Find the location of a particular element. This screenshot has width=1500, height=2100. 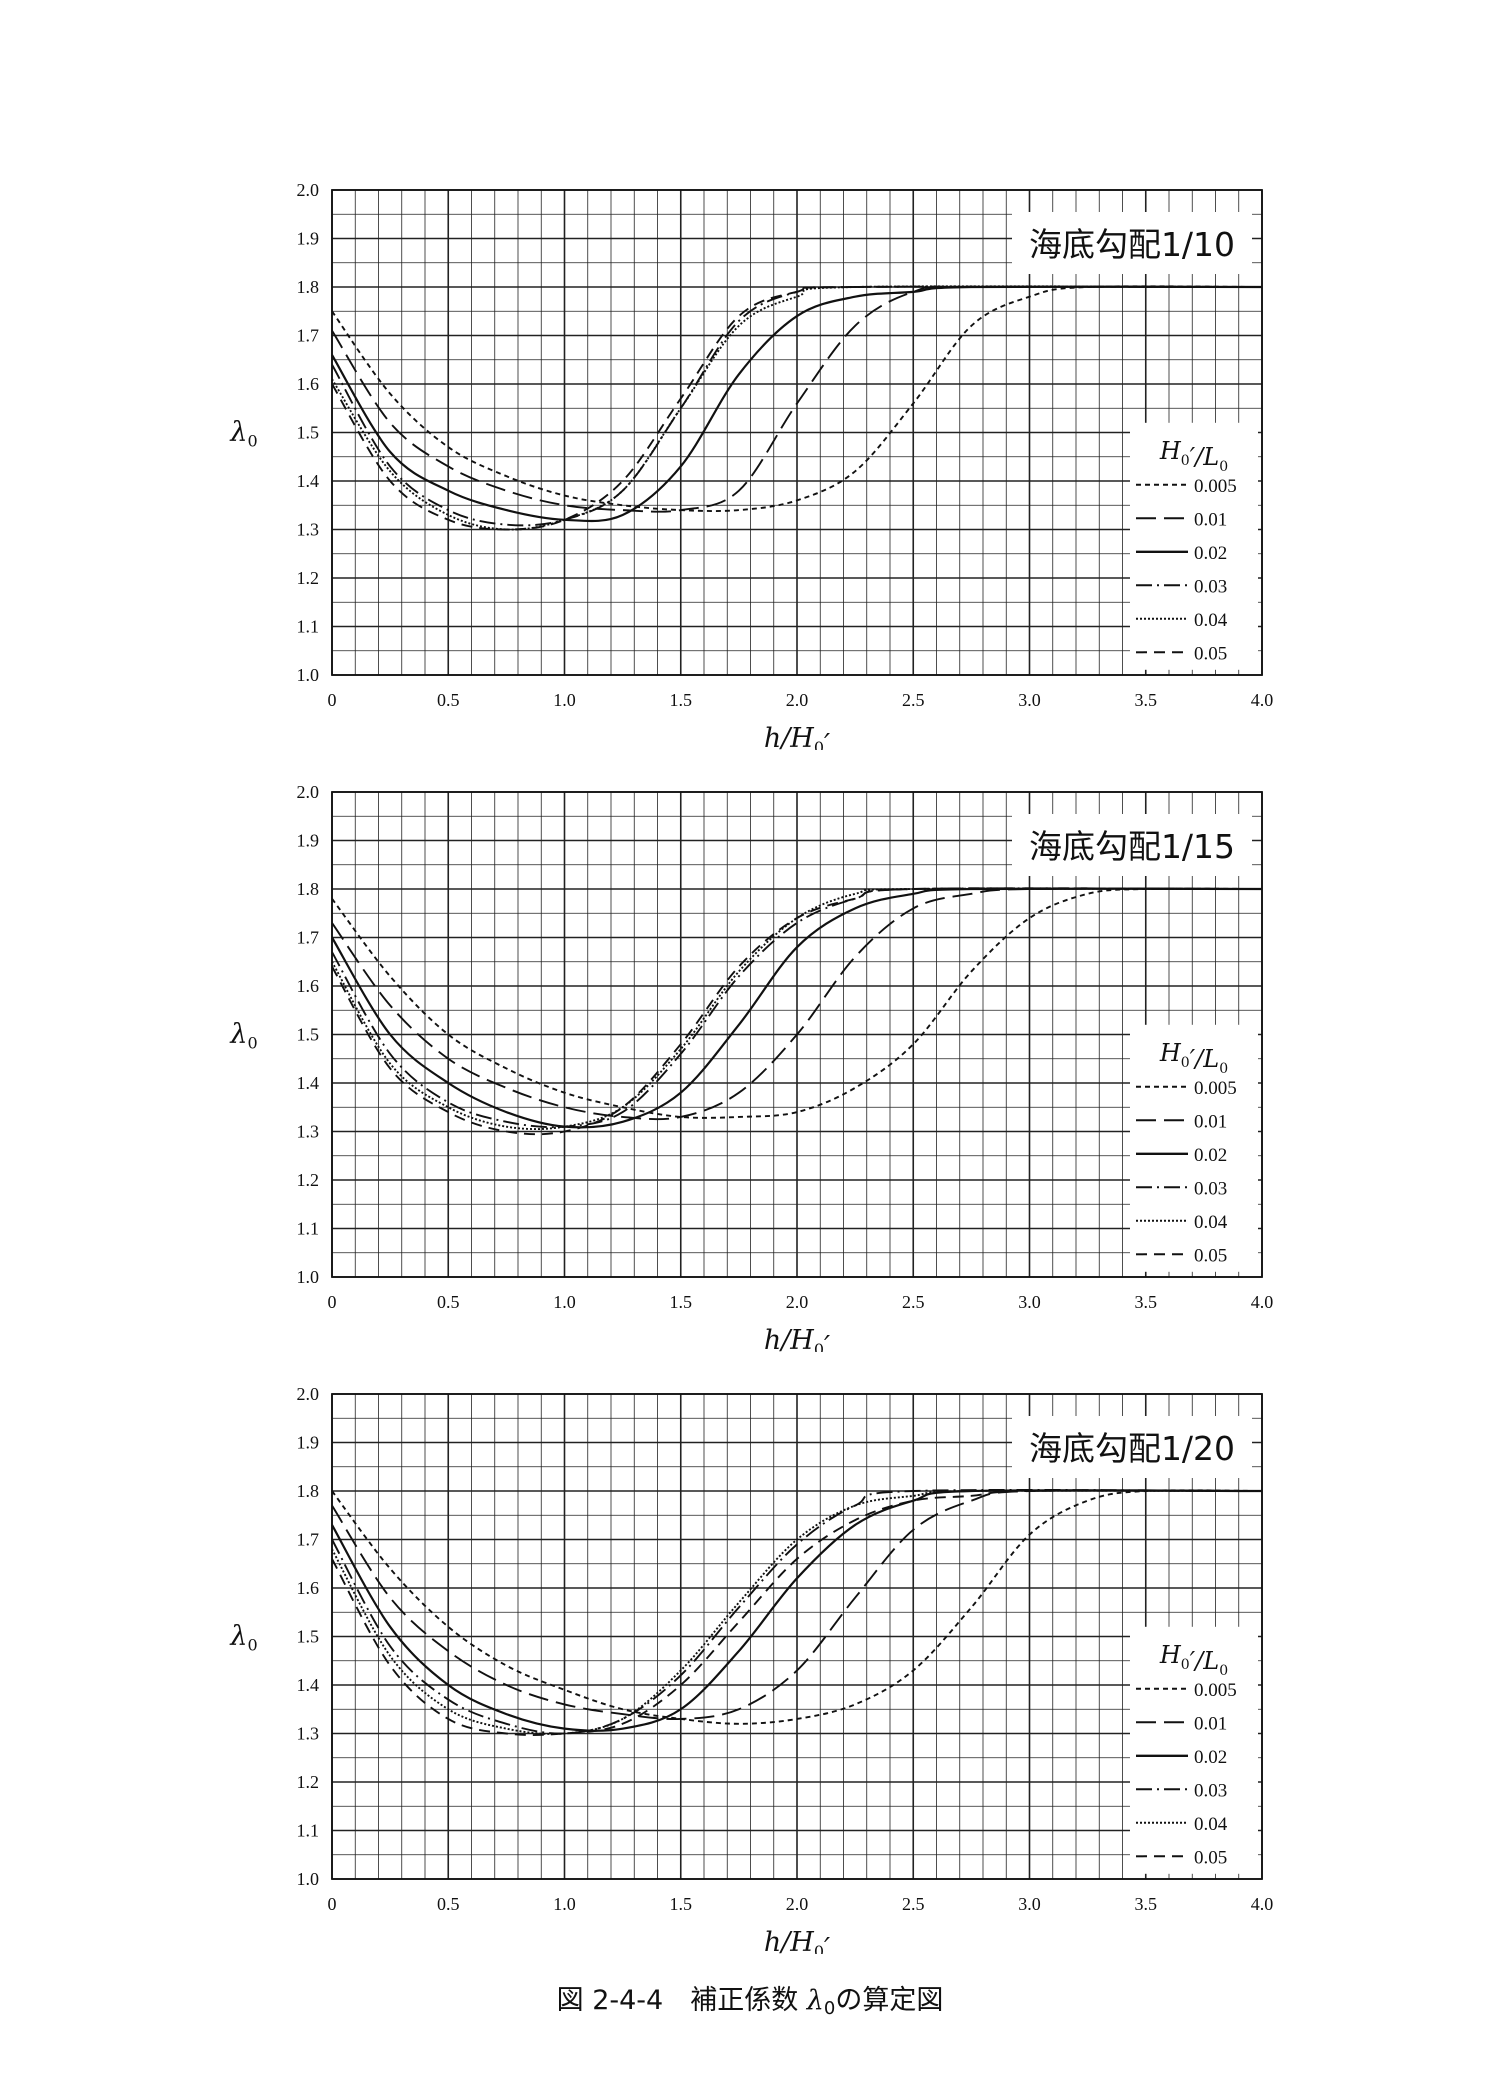

x-tick-label: 3.0 is located at coordinates (1029, 700).